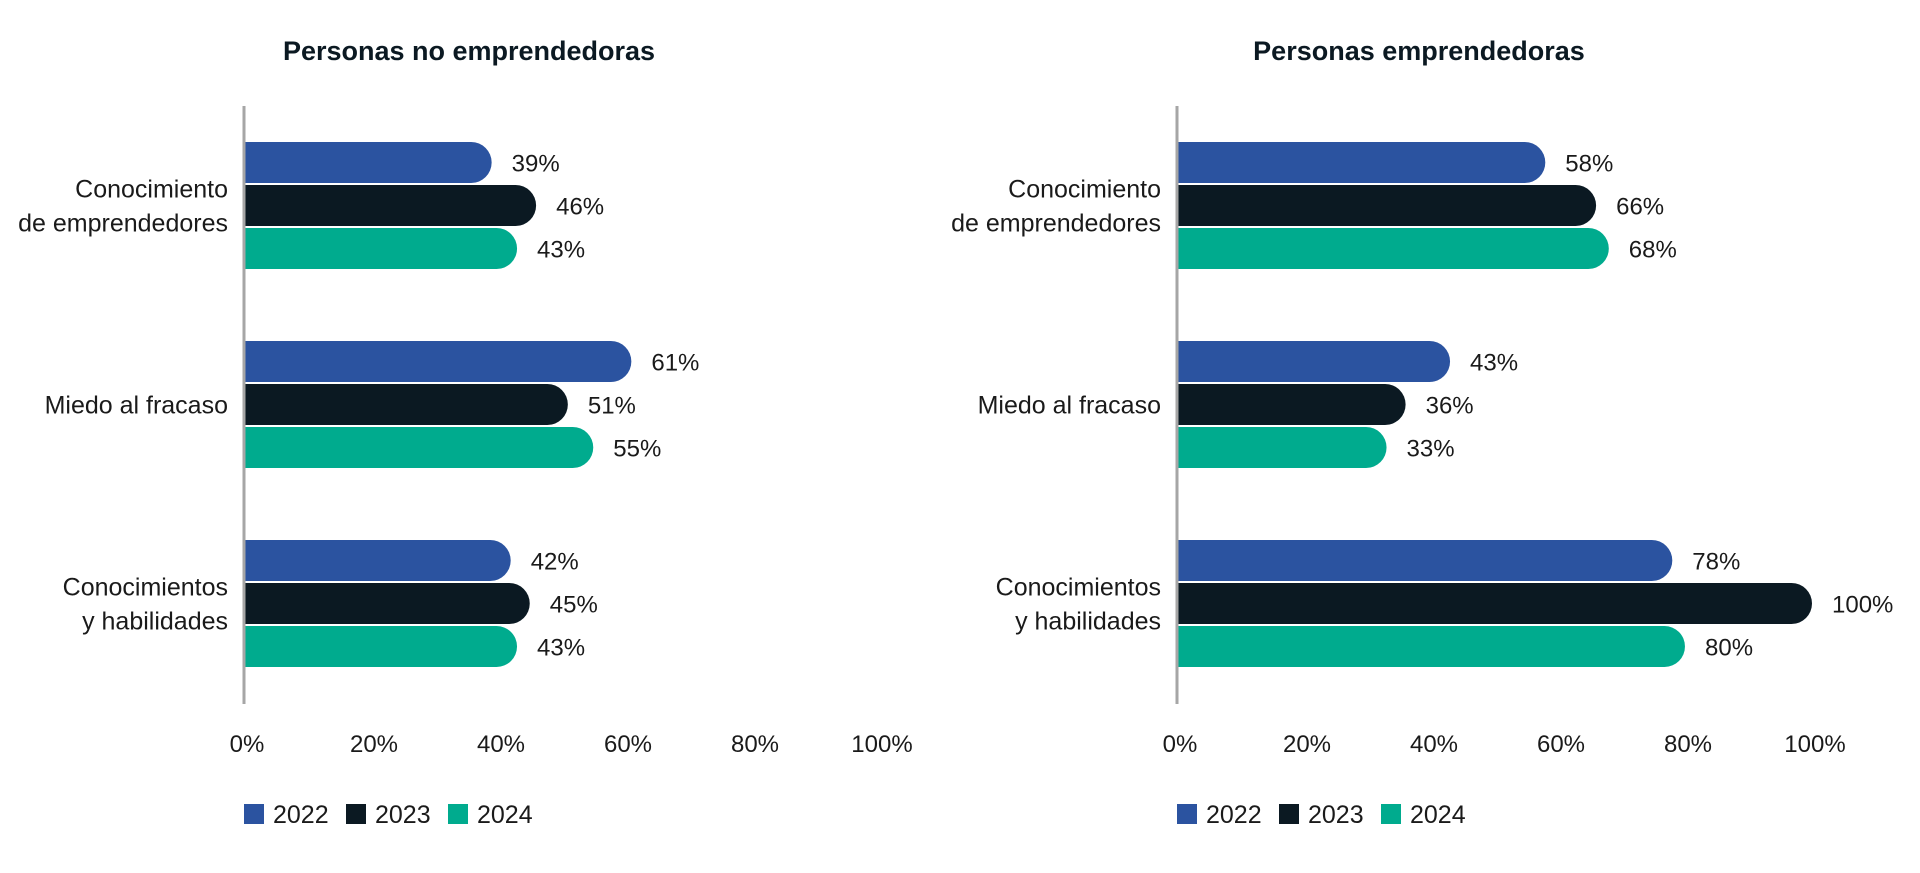  What do you see at coordinates (1589, 164) in the screenshot?
I see `data-label-2022-1: 58%` at bounding box center [1589, 164].